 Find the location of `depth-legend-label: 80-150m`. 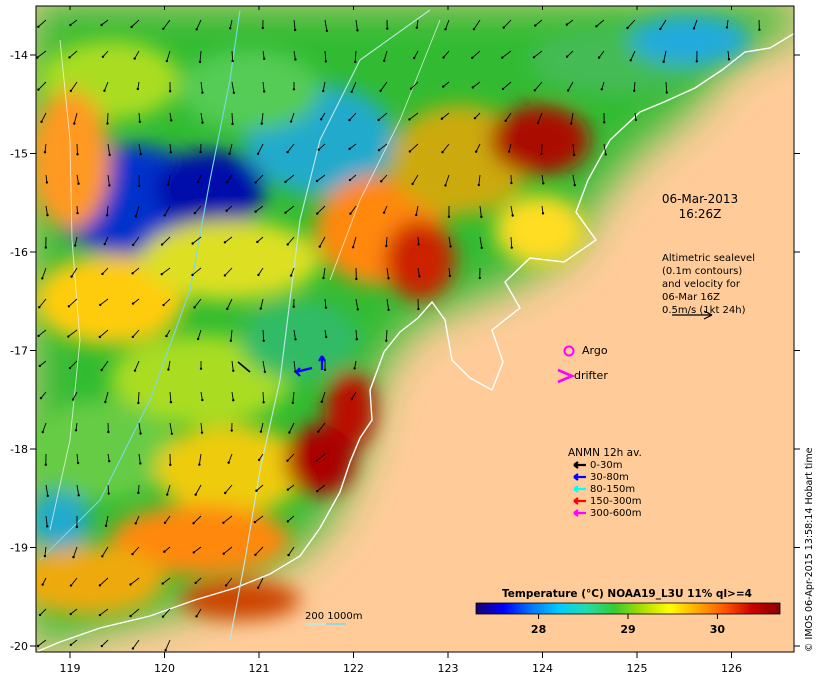

depth-legend-label: 80-150m is located at coordinates (612, 489).